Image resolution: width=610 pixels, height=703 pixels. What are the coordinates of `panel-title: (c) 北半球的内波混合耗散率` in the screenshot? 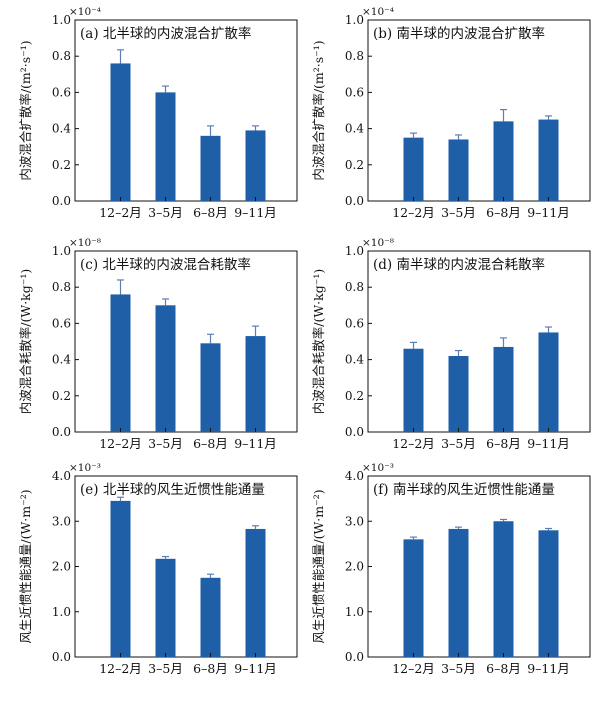 It's located at (165, 264).